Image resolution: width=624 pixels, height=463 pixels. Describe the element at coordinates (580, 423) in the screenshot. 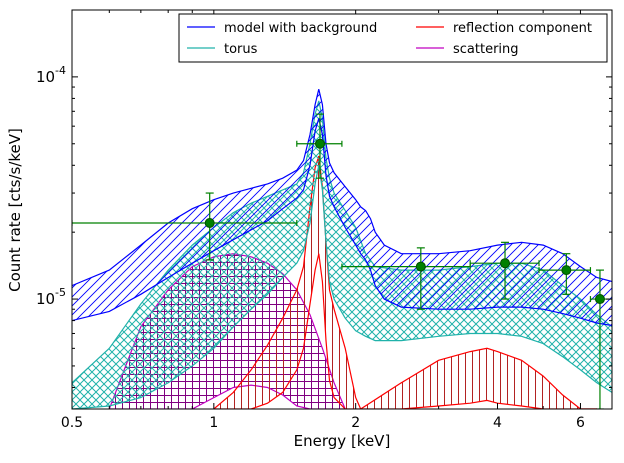

I see `x-tick-label: 6` at that location.